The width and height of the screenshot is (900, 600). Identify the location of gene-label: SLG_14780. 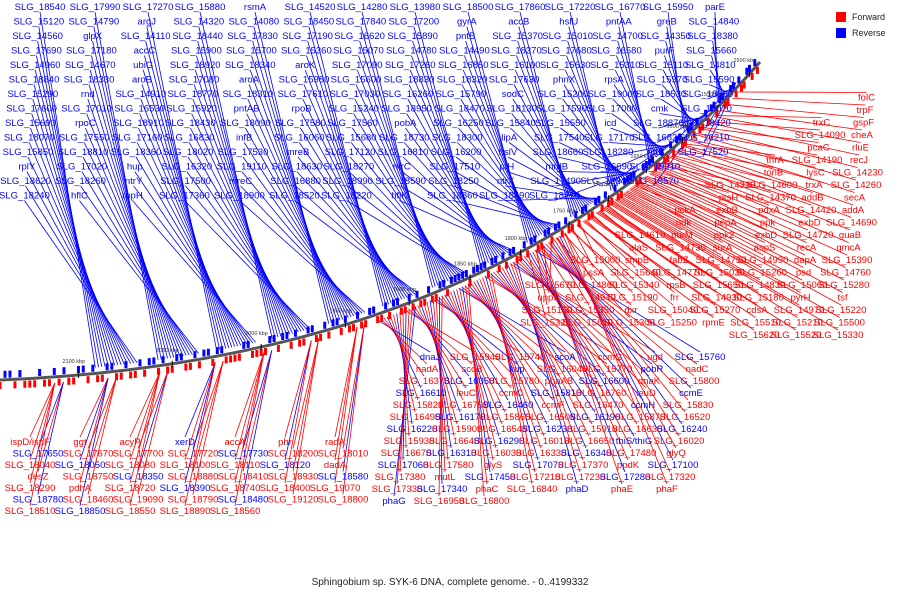
(411, 51).